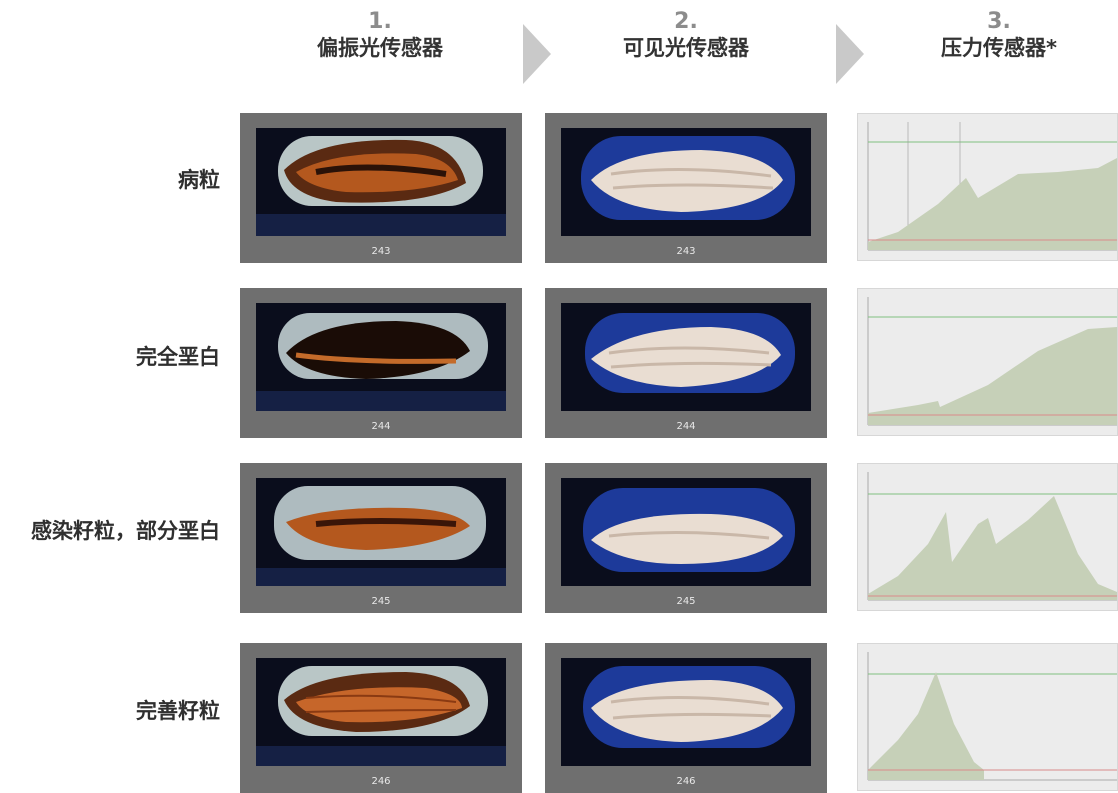 This screenshot has height=793, width=1118. What do you see at coordinates (178, 711) in the screenshot?
I see `row-label: 完善籽粒` at bounding box center [178, 711].